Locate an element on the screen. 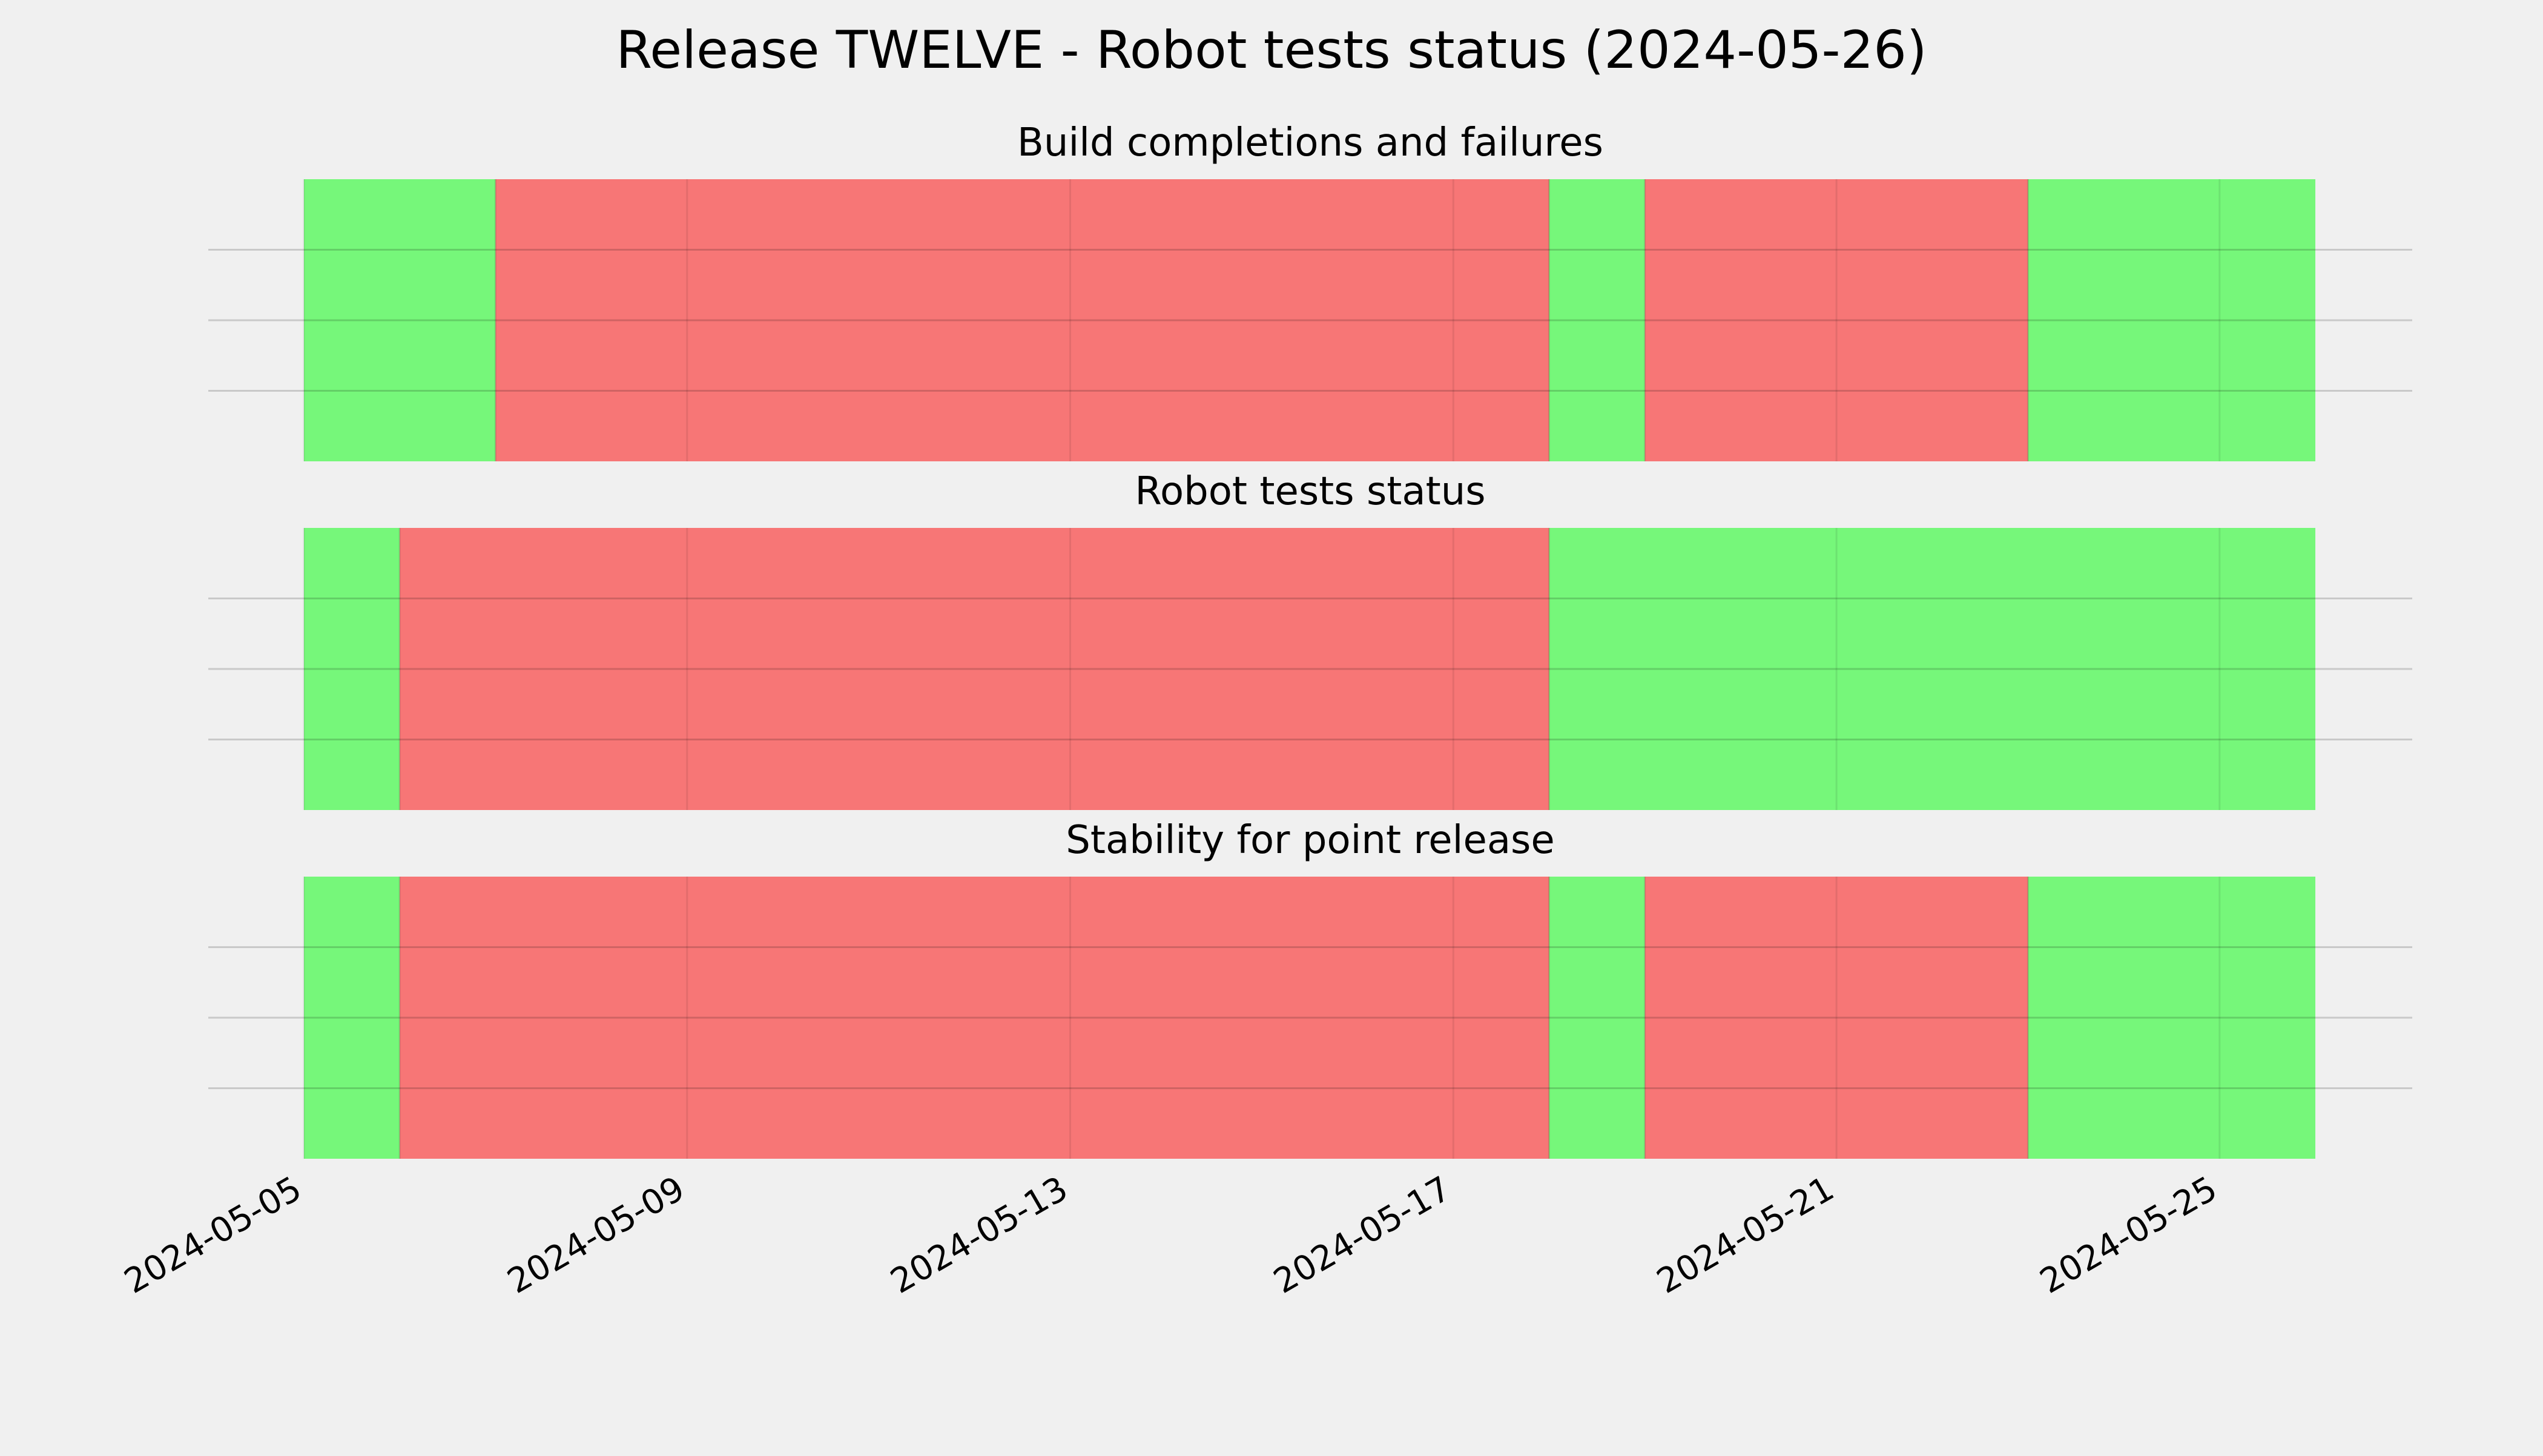  x-tick-label: 2024-05-05 is located at coordinates (213, 1235).